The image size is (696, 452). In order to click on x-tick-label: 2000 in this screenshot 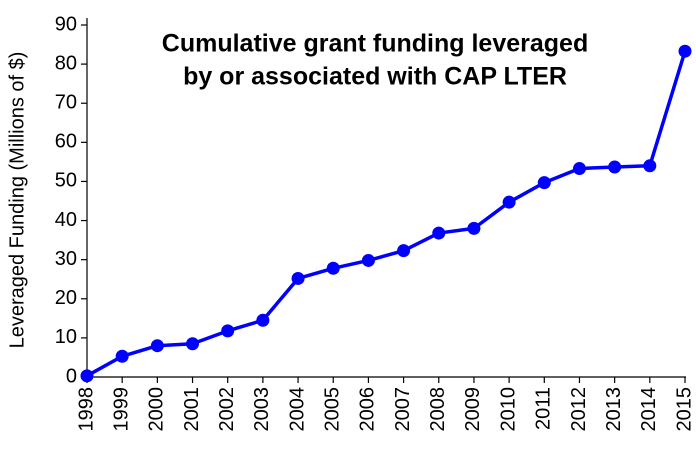, I will do `click(157, 409)`.